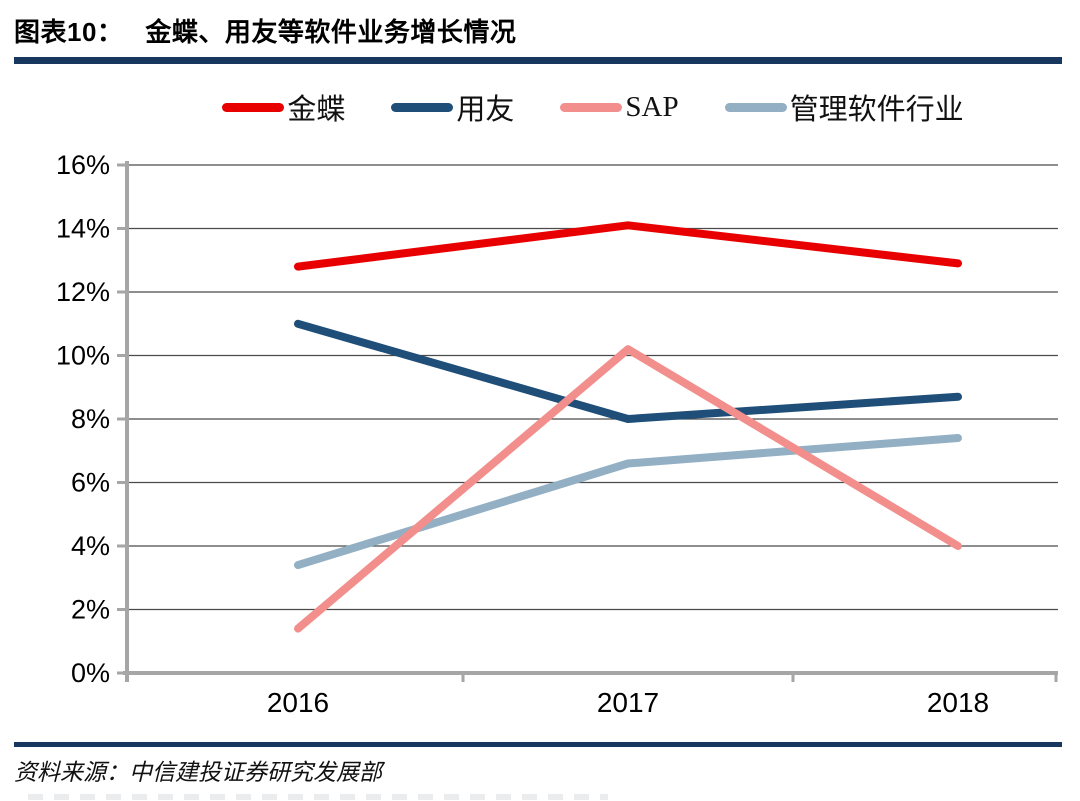  I want to click on legend-item-管理软件行业: 管理软件行业, so click(844, 107).